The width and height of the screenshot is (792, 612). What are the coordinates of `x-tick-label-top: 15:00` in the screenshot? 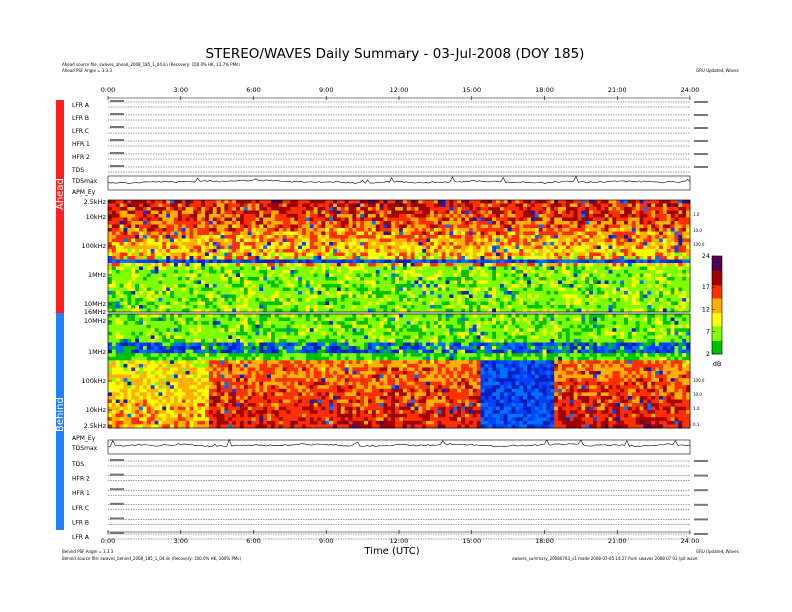 It's located at (471, 90).